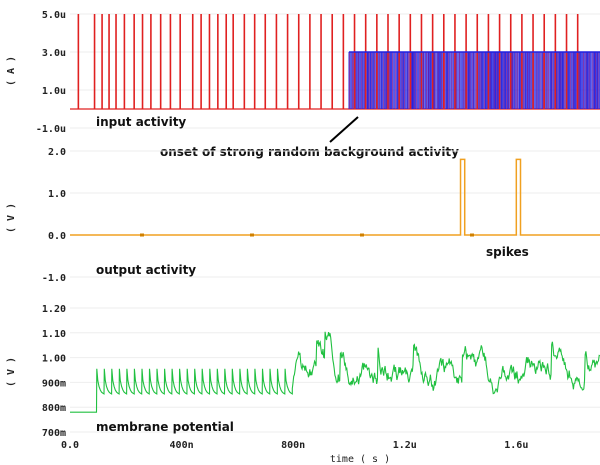  I want to click on x-tick-label: 800n, so click(293, 445).